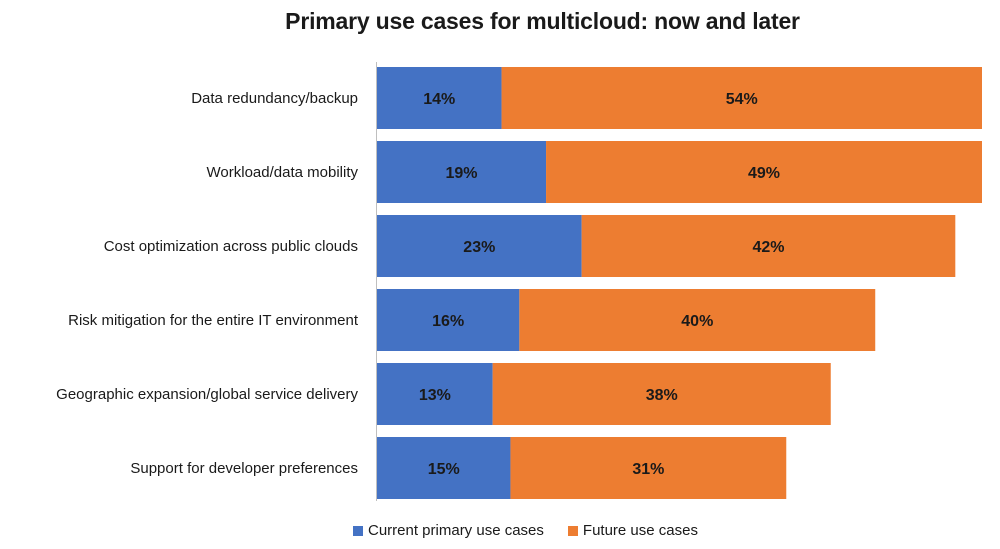 This screenshot has height=549, width=1000. What do you see at coordinates (244, 468) in the screenshot?
I see `category-label: Support for developer preferences` at bounding box center [244, 468].